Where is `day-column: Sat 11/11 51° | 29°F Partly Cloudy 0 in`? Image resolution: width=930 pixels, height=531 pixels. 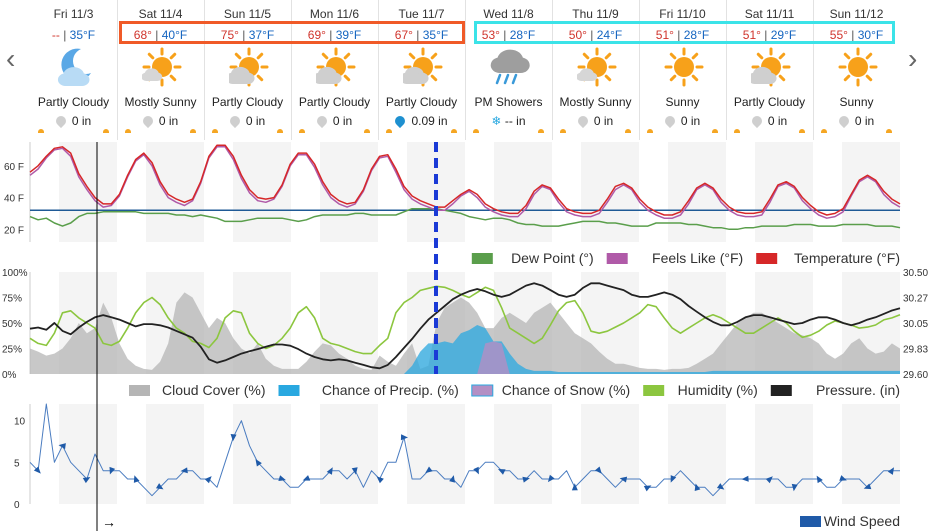 day-column: Sat 11/11 51° | 29°F Partly Cloudy 0 in is located at coordinates (769, 70).